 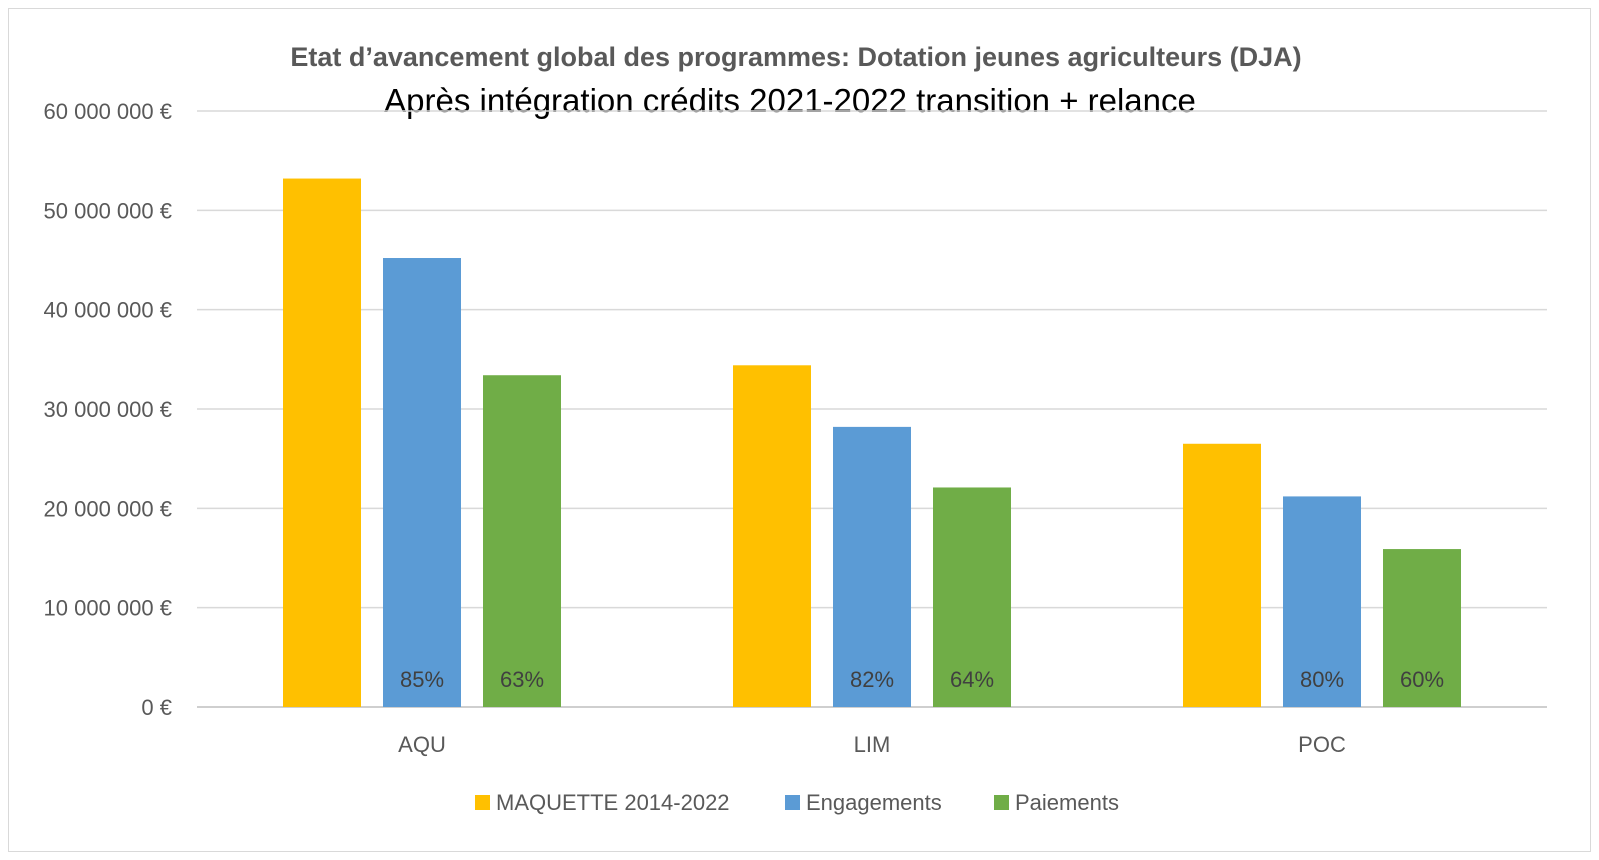 What do you see at coordinates (1322, 679) in the screenshot?
I see `data-label: 80%` at bounding box center [1322, 679].